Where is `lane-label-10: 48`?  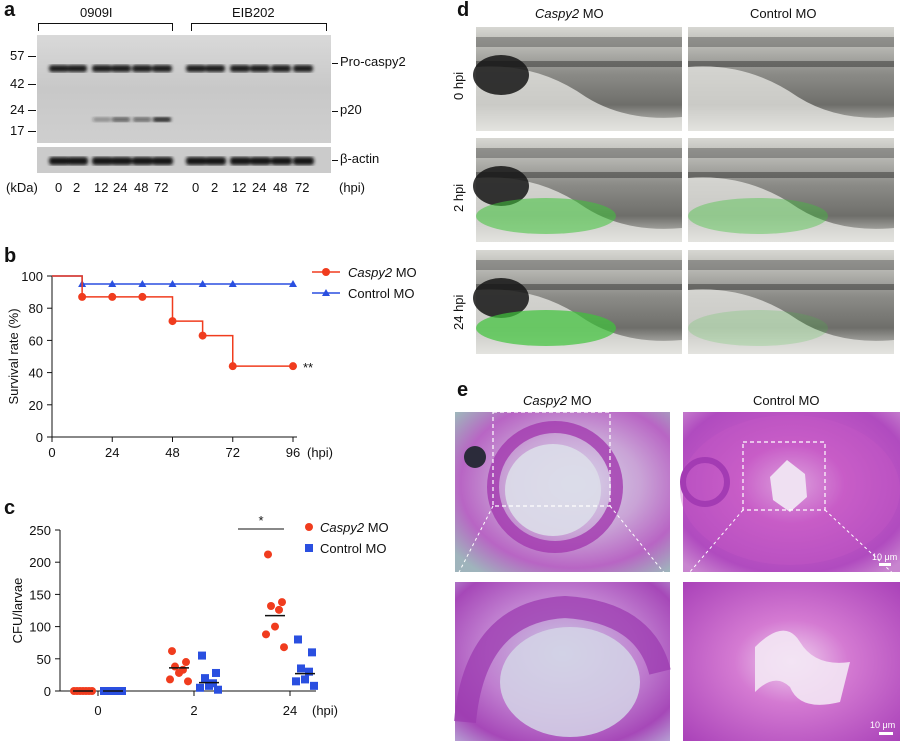 lane-label-10: 48 is located at coordinates (280, 187).